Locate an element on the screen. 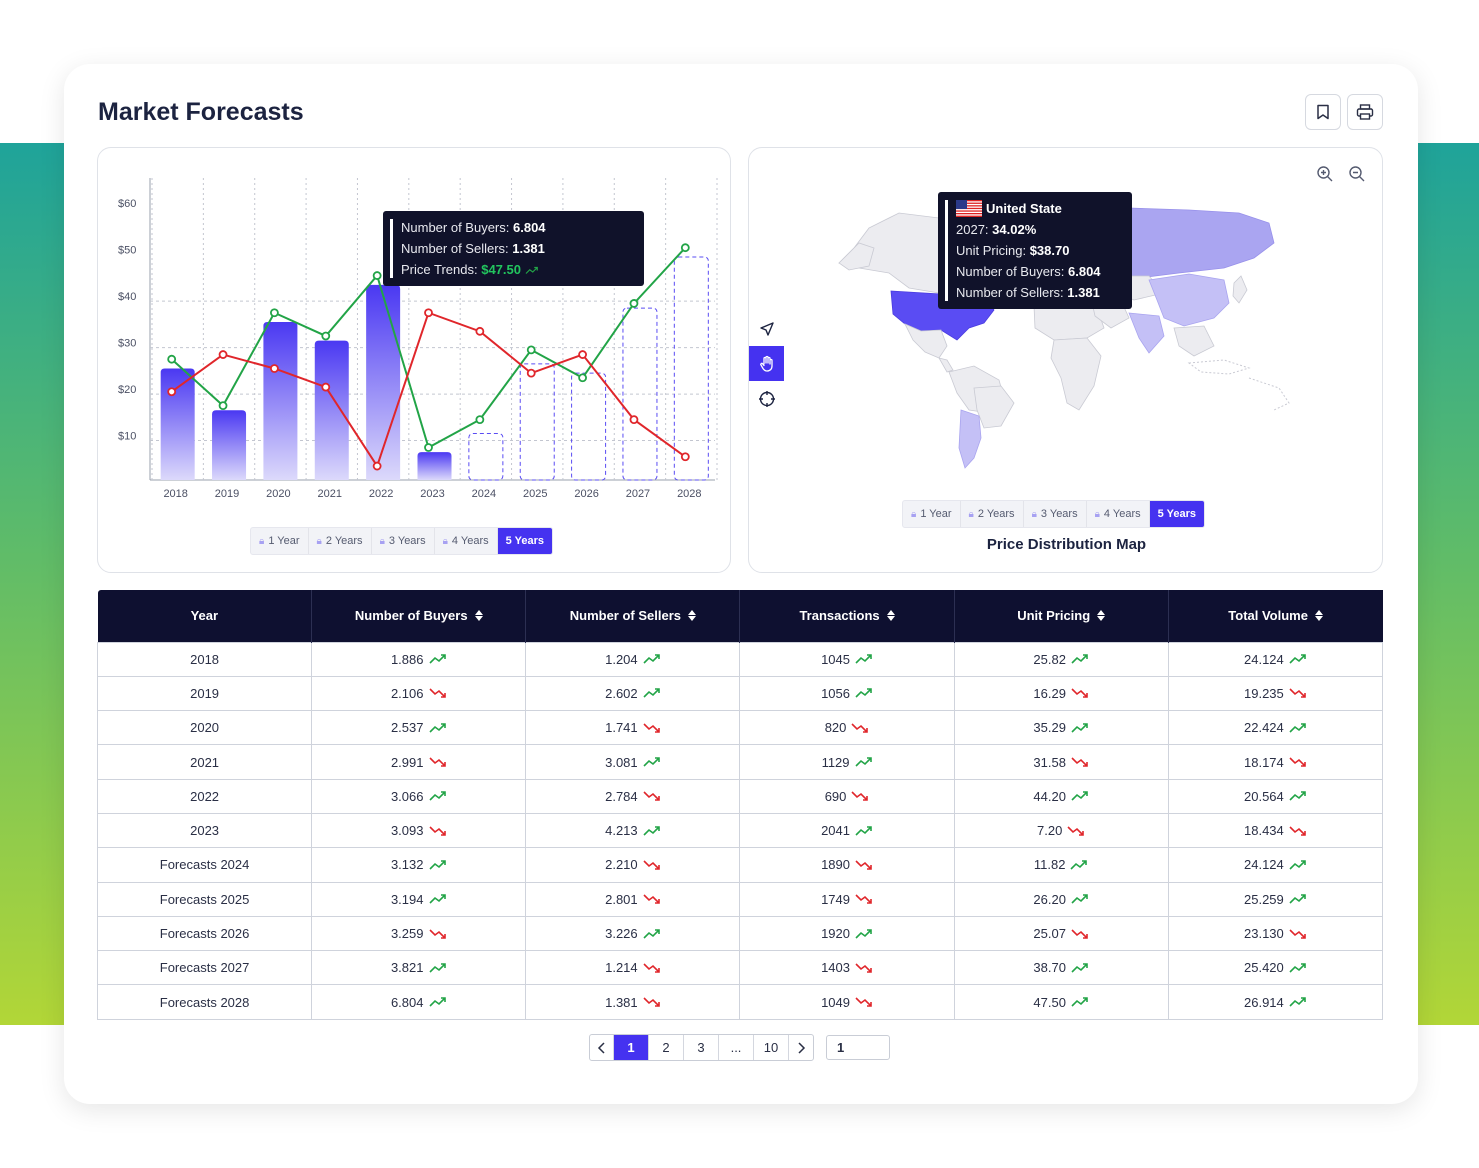 The width and height of the screenshot is (1479, 1168). red-line-point is located at coordinates (274, 368).